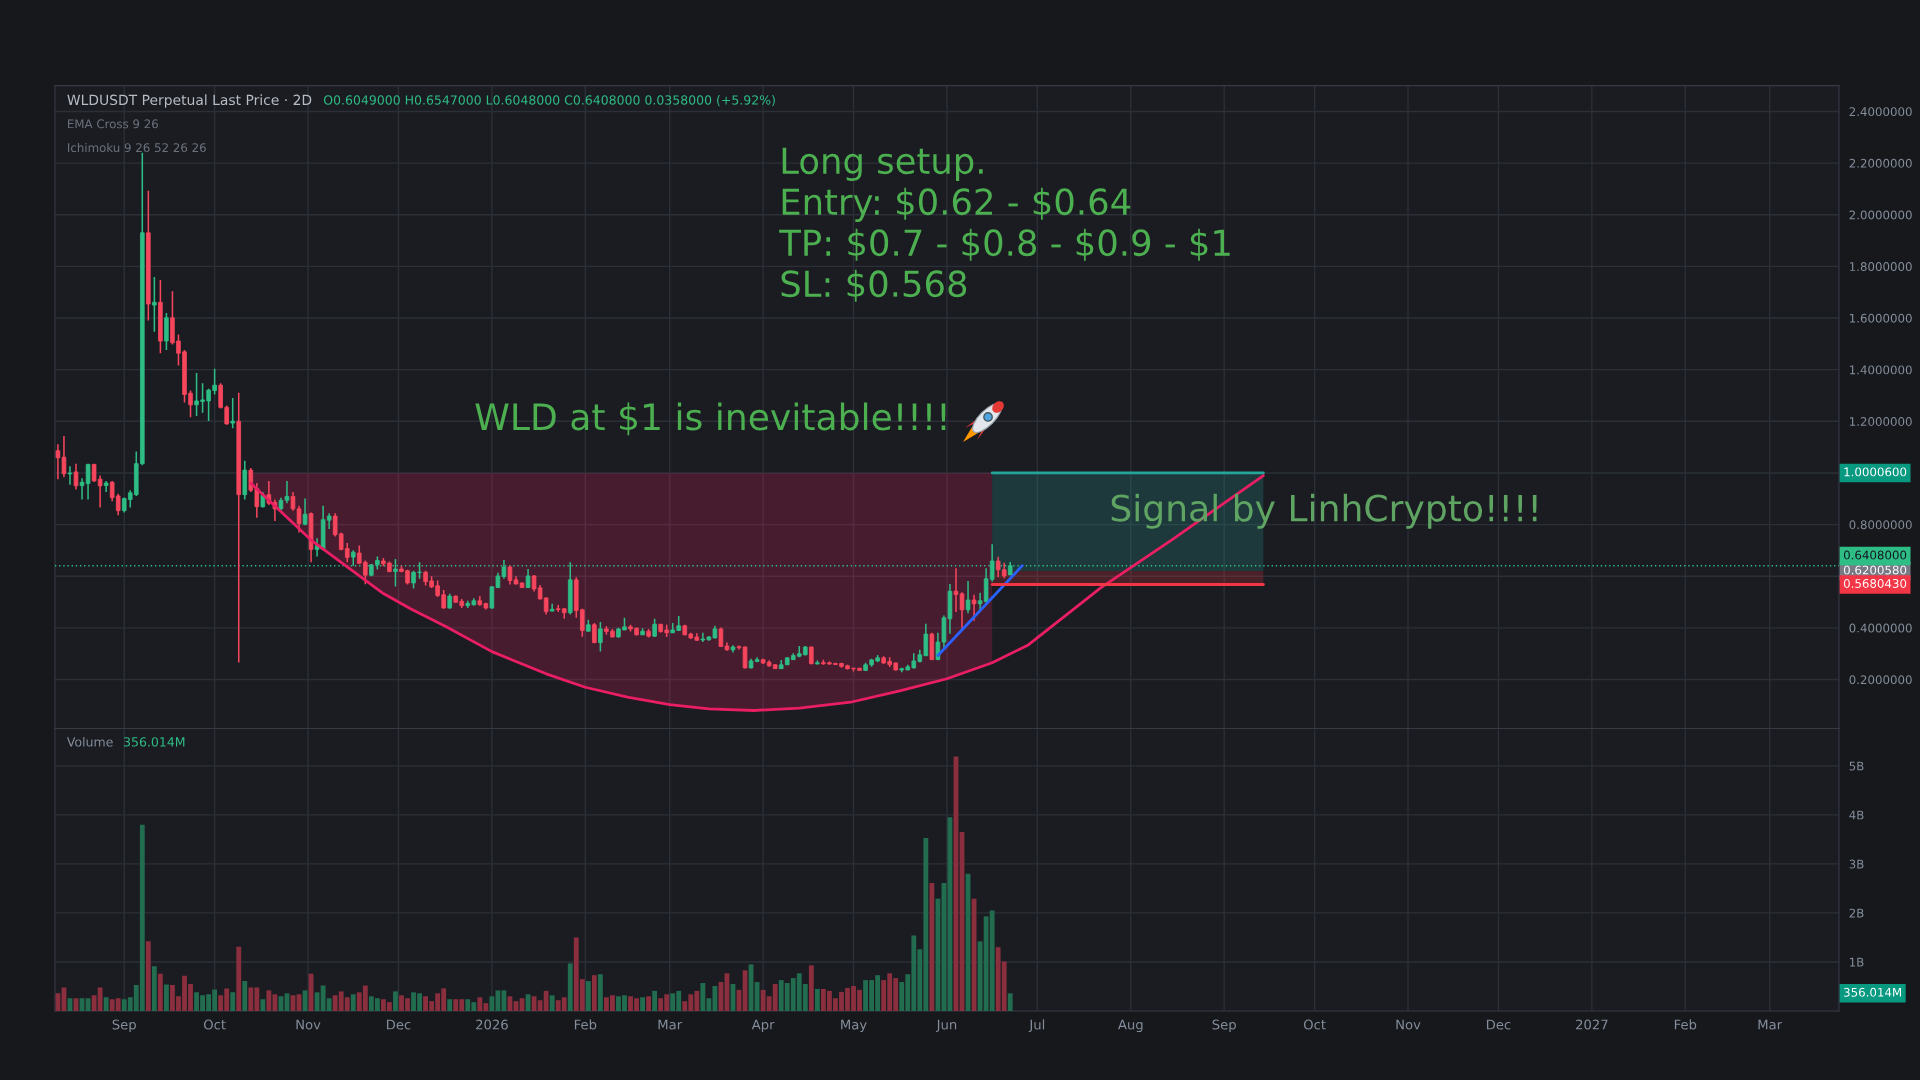 The width and height of the screenshot is (1920, 1080). What do you see at coordinates (1880, 163) in the screenshot?
I see `y-tick-label: 2.2000000` at bounding box center [1880, 163].